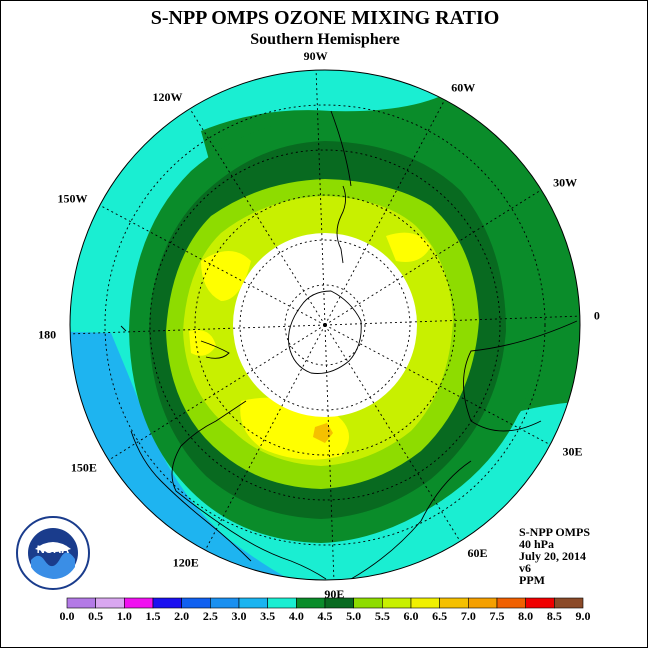  Describe the element at coordinates (124, 616) in the screenshot. I see `colorbar-tick-label: 1.0` at that location.